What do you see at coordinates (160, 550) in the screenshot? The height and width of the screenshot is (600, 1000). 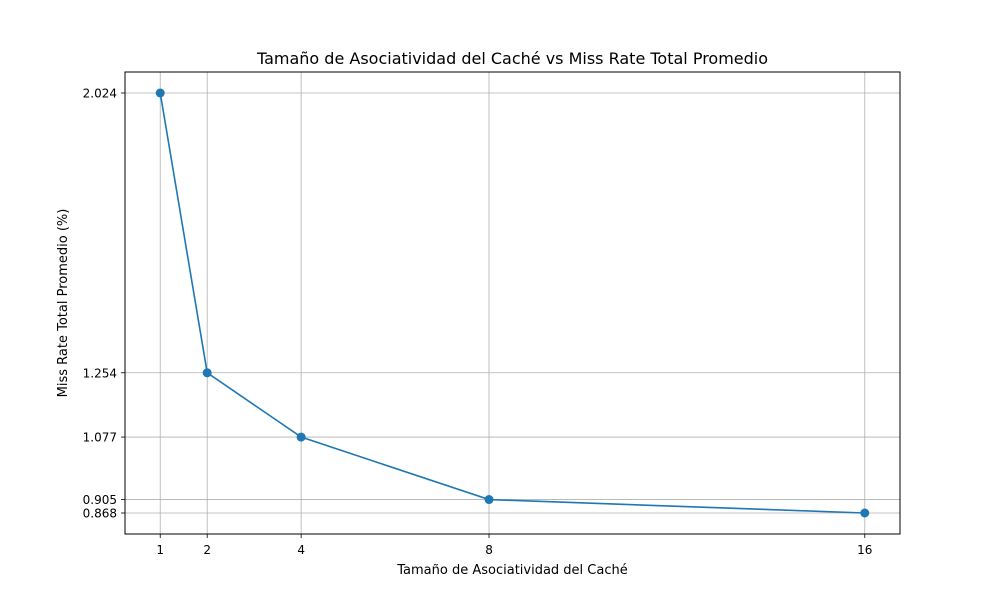 I see `x-tick-label: 1` at bounding box center [160, 550].